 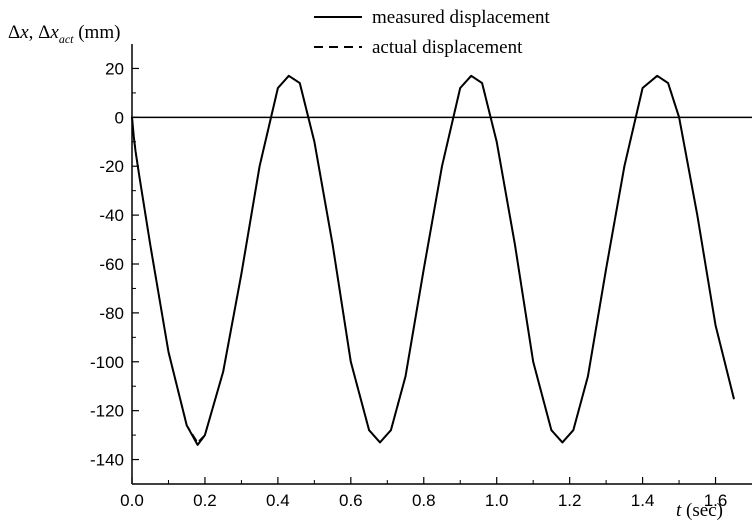 What do you see at coordinates (278, 500) in the screenshot?
I see `x-tick-label: 0.4` at bounding box center [278, 500].